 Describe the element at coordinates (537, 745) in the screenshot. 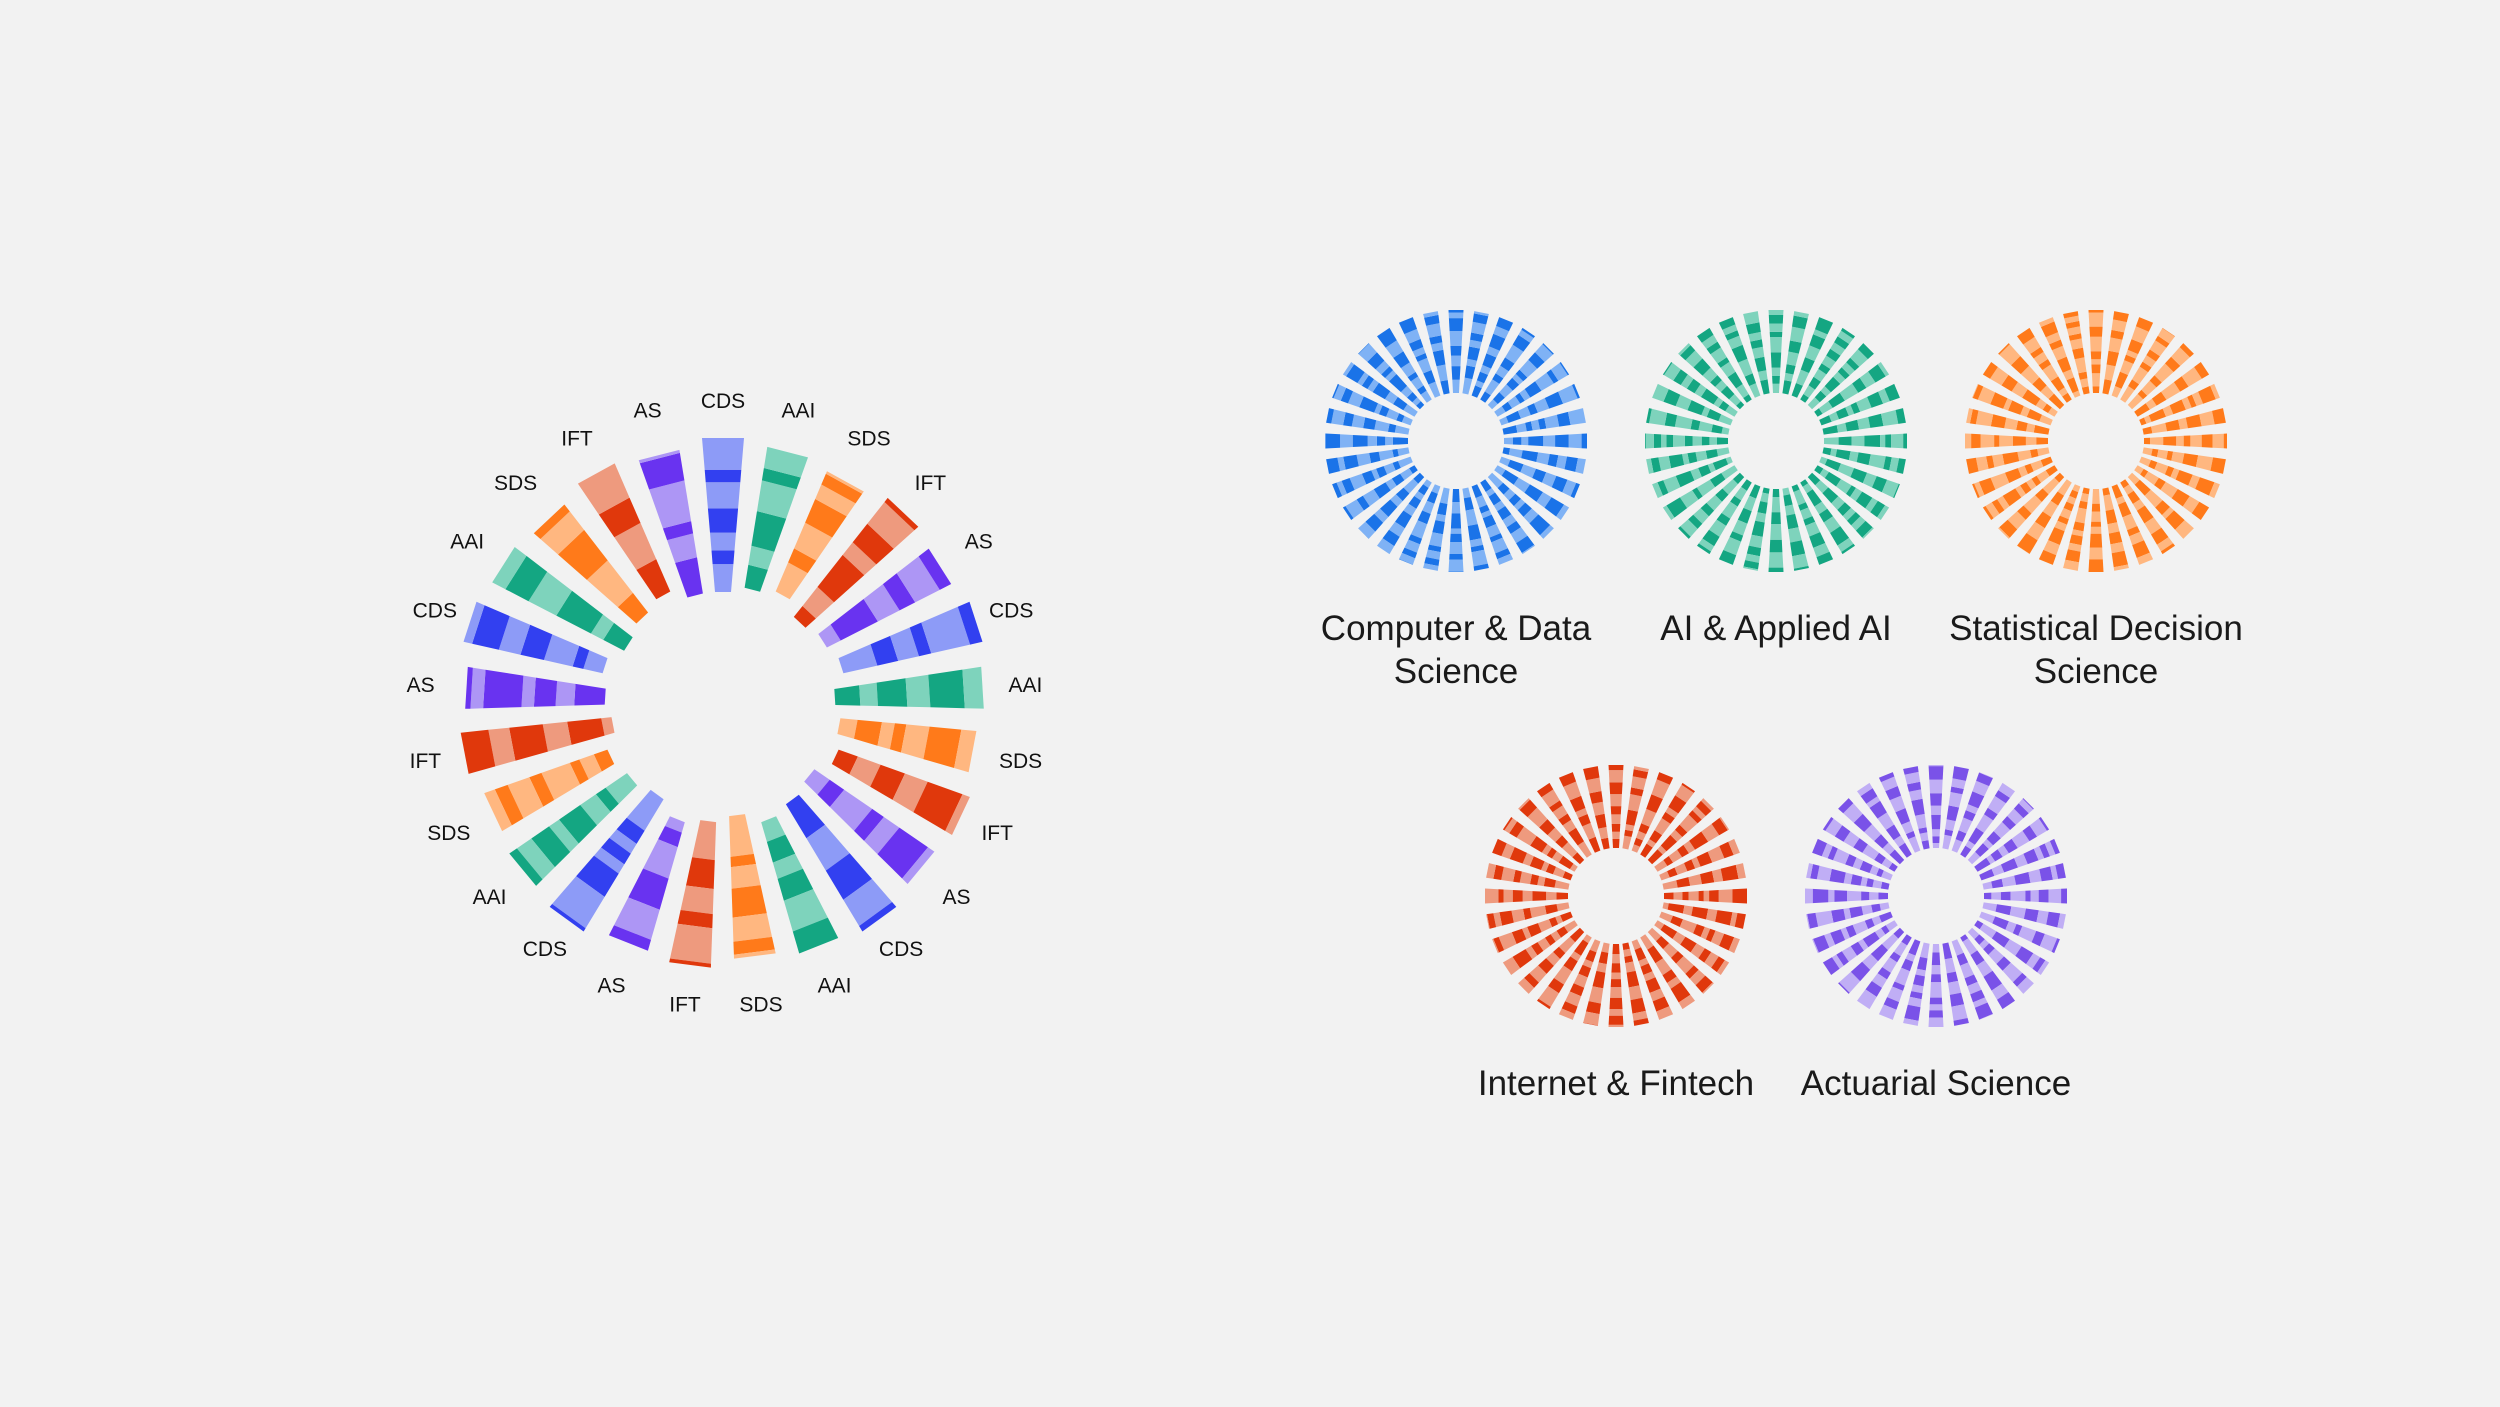

I see `main-spoke-ift` at that location.